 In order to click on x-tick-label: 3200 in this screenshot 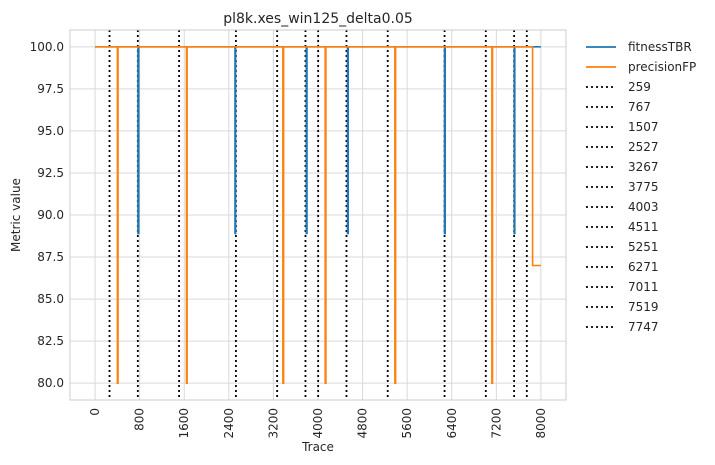, I will do `click(273, 423)`.